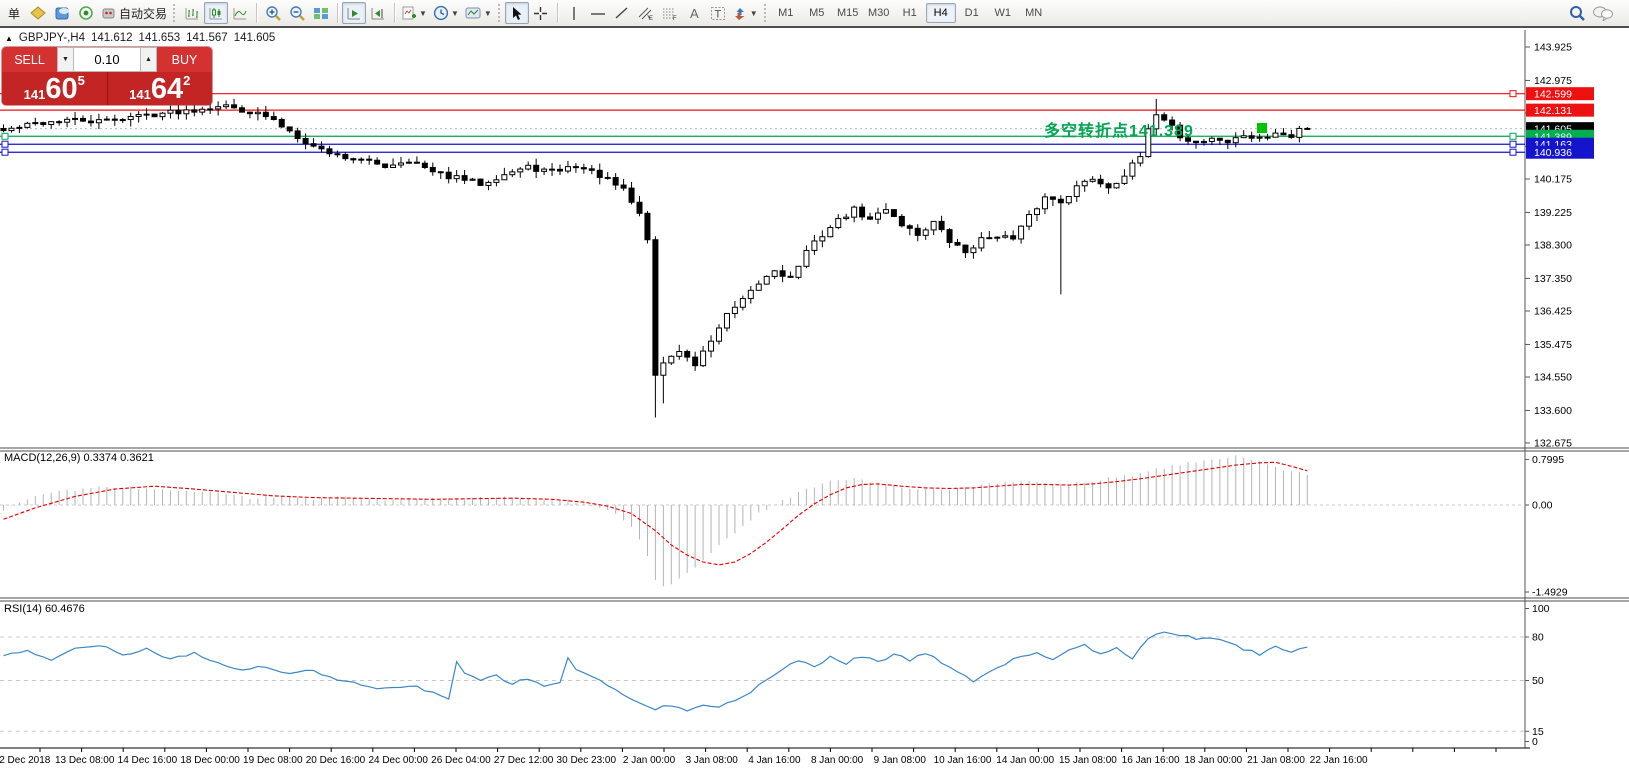  What do you see at coordinates (649, 760) in the screenshot?
I see `time-axis-label: 2 Jan 00:00` at bounding box center [649, 760].